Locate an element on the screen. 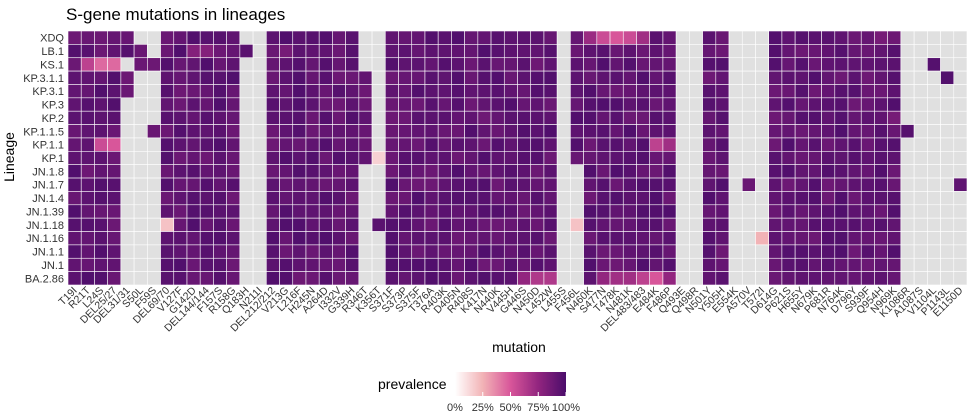  heatmap-cell-KP.1-N501Y is located at coordinates (709, 158).